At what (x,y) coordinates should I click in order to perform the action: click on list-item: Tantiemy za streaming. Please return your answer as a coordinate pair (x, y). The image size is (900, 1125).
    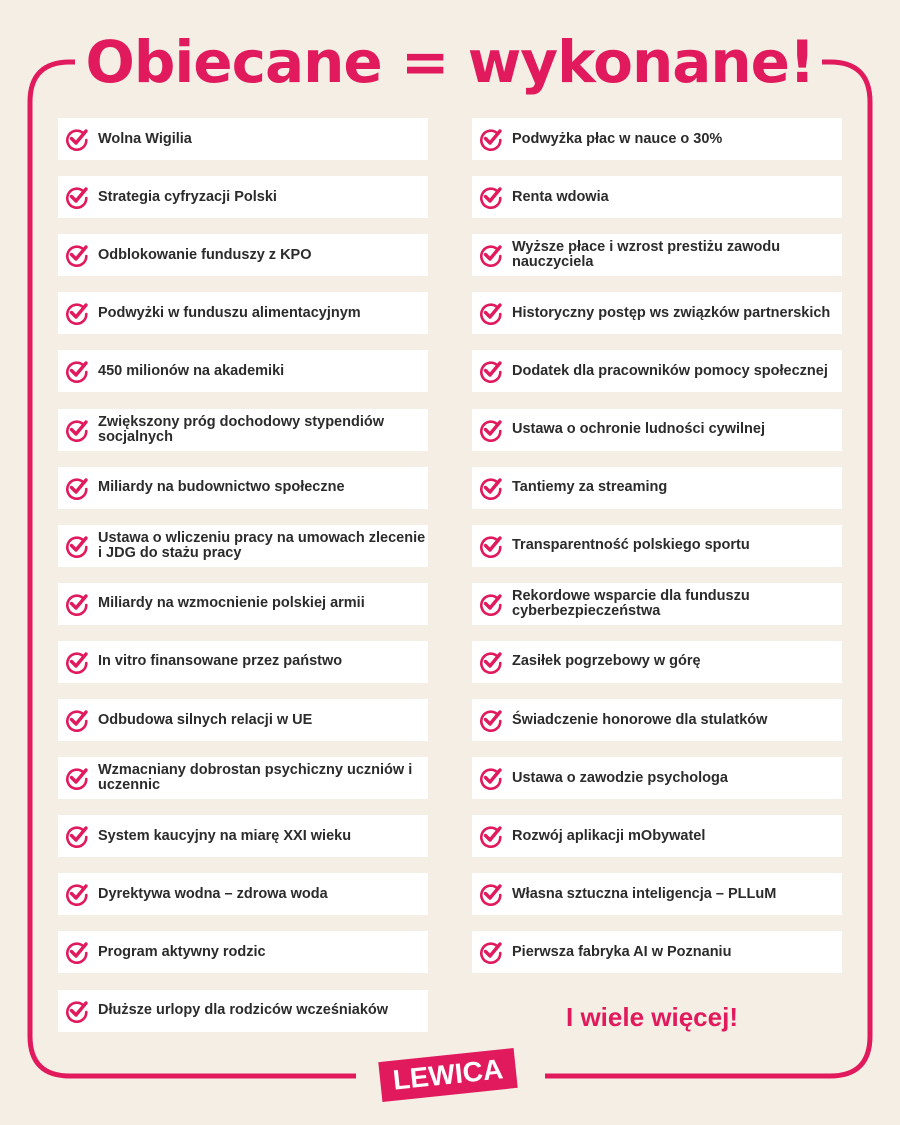
    Looking at the image, I should click on (657, 487).